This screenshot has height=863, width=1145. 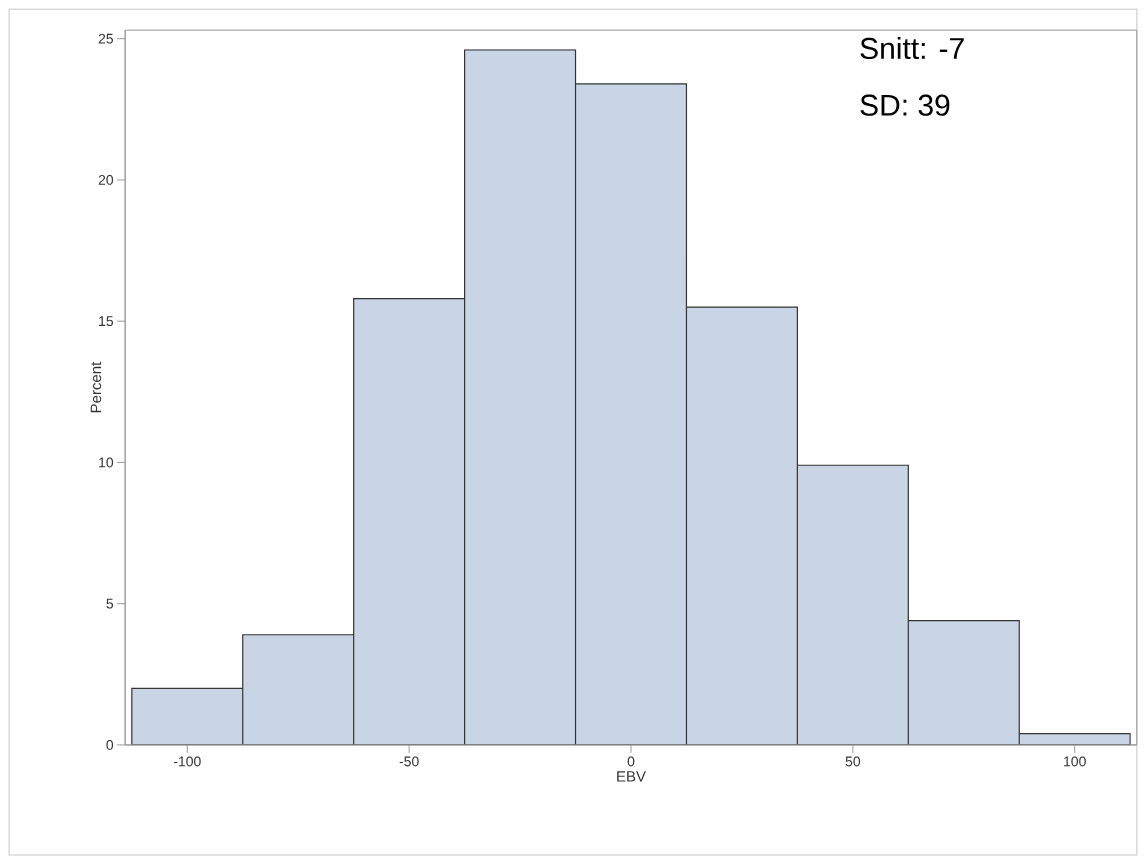 What do you see at coordinates (106, 38) in the screenshot?
I see `y-tick-label: 25` at bounding box center [106, 38].